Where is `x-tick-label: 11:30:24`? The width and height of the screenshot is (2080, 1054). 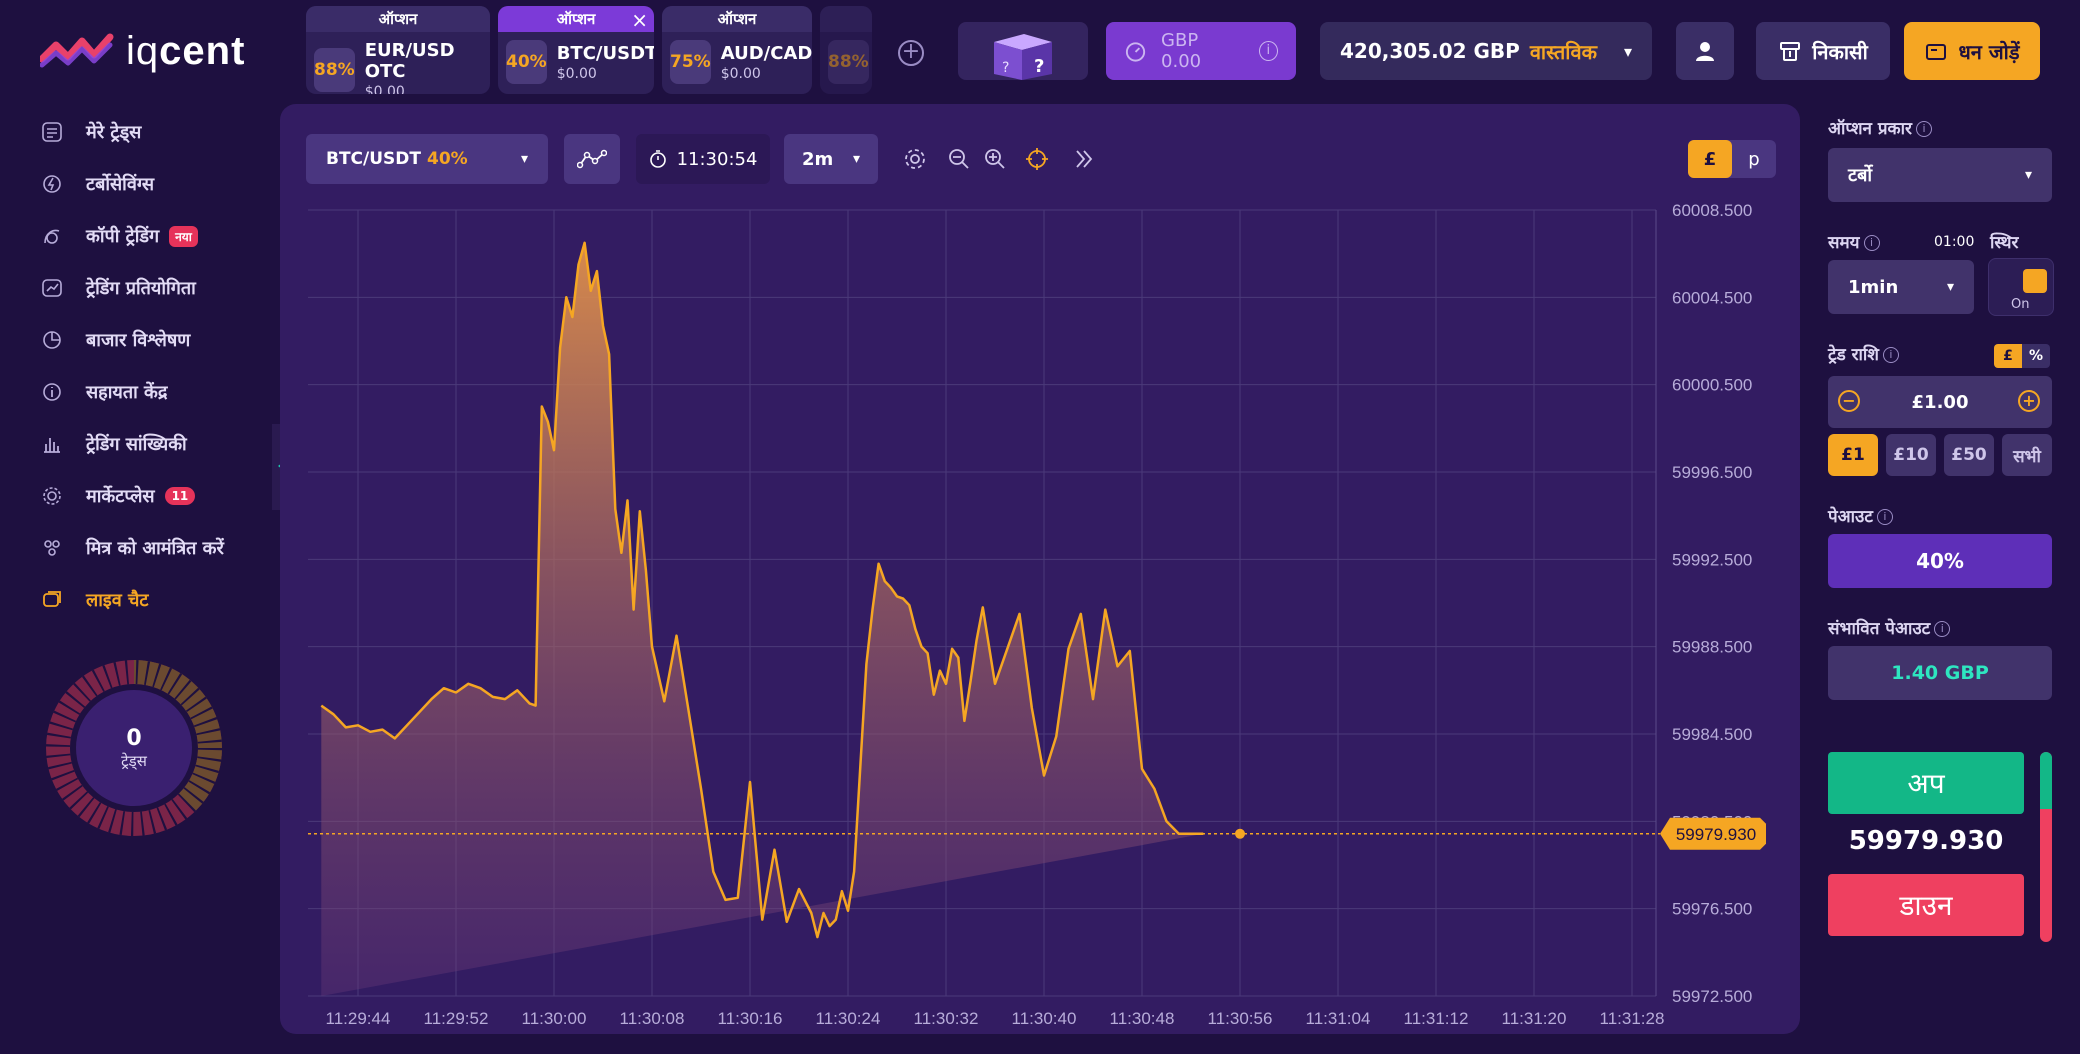 x-tick-label: 11:30:24 is located at coordinates (848, 1018).